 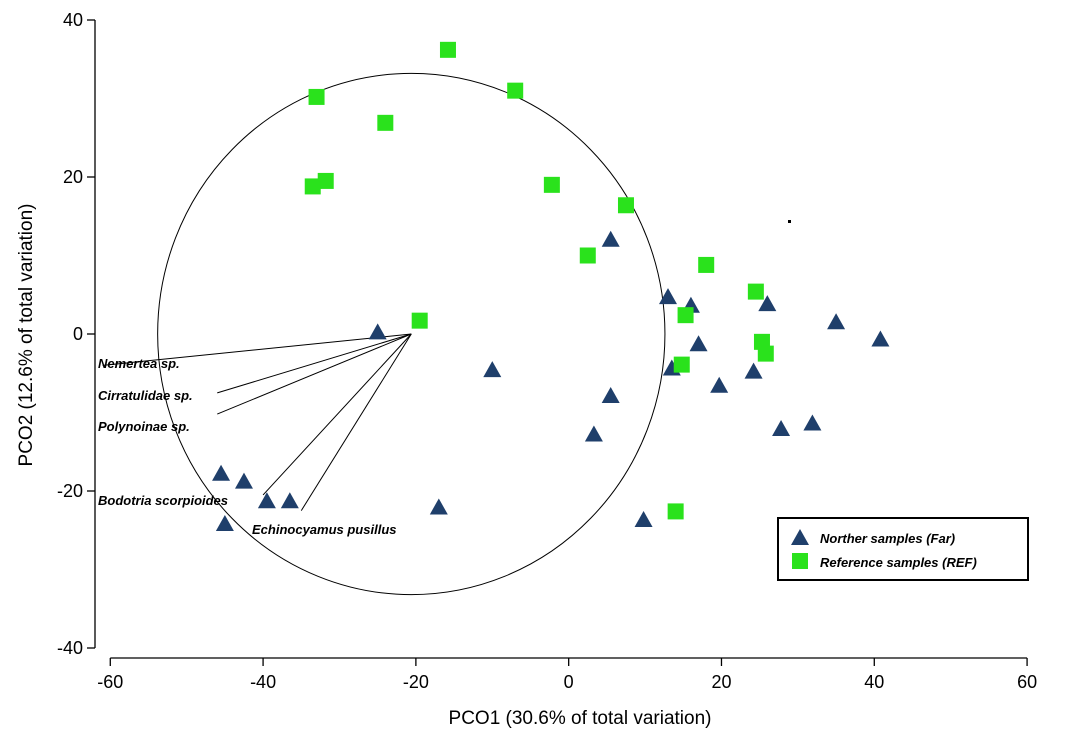 I want to click on vector-label: Polynoinae sp., so click(x=144, y=426).